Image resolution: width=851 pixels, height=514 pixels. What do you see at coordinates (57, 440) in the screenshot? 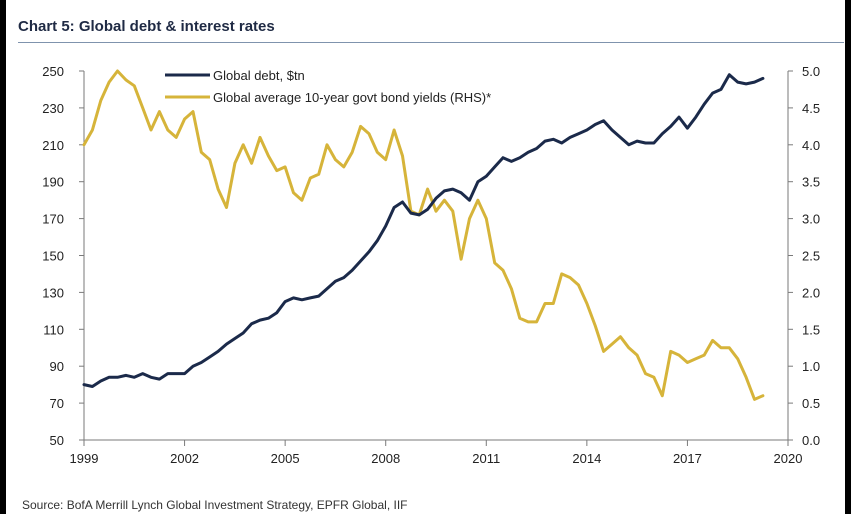
I see `left-tick-label: 50` at bounding box center [57, 440].